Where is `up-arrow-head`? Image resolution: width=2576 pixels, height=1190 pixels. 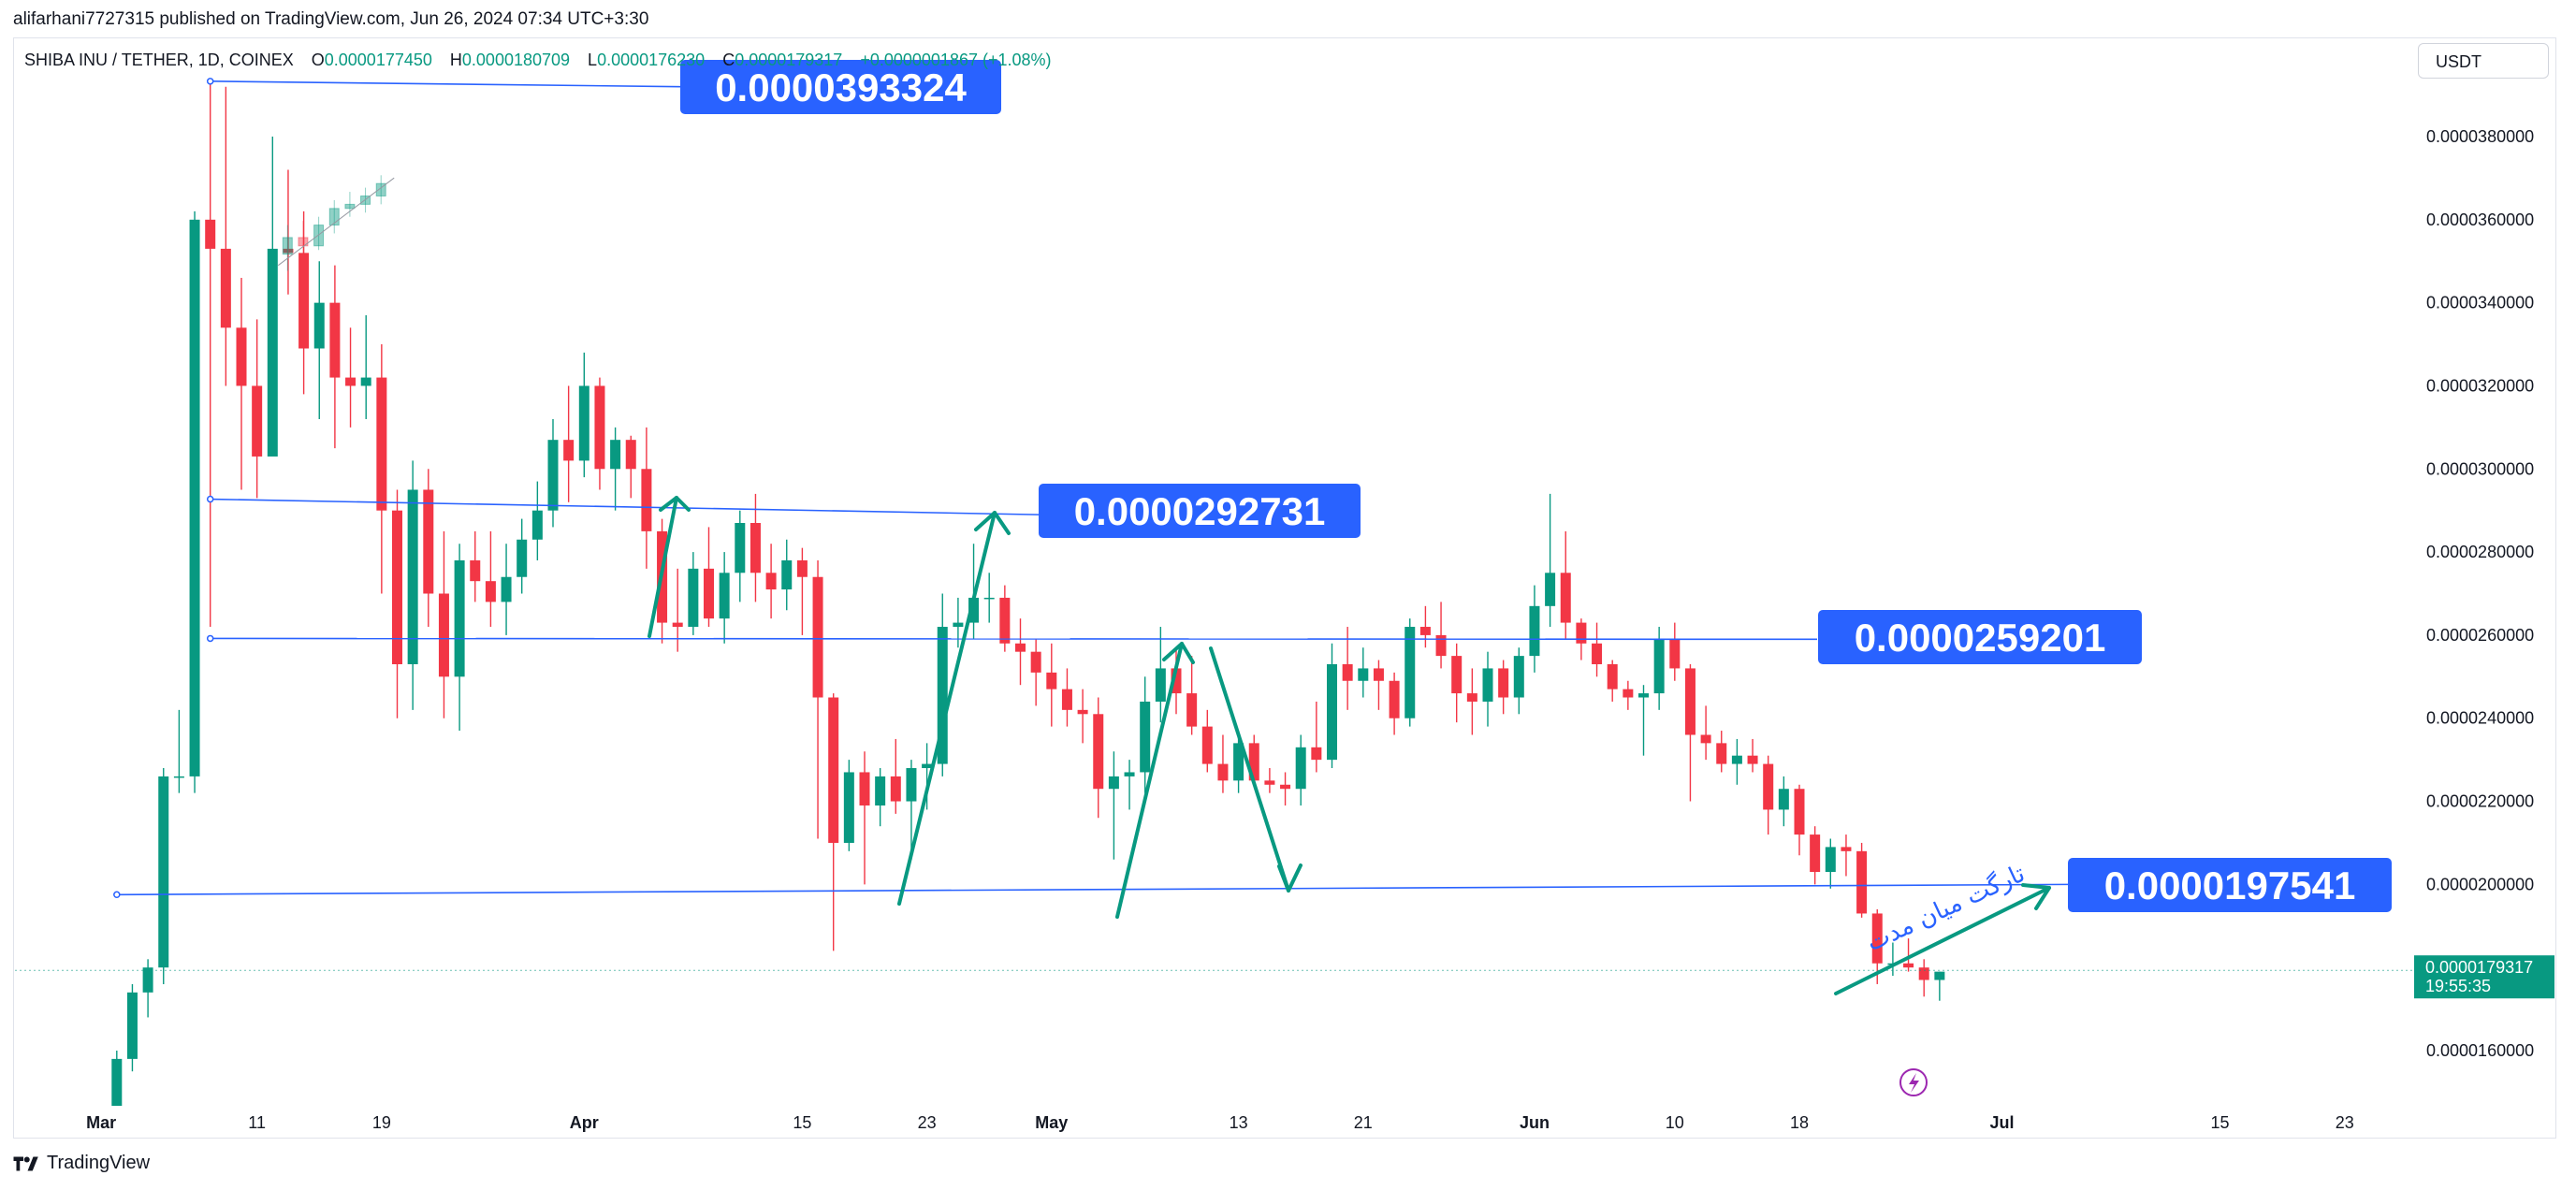 up-arrow-head is located at coordinates (992, 523).